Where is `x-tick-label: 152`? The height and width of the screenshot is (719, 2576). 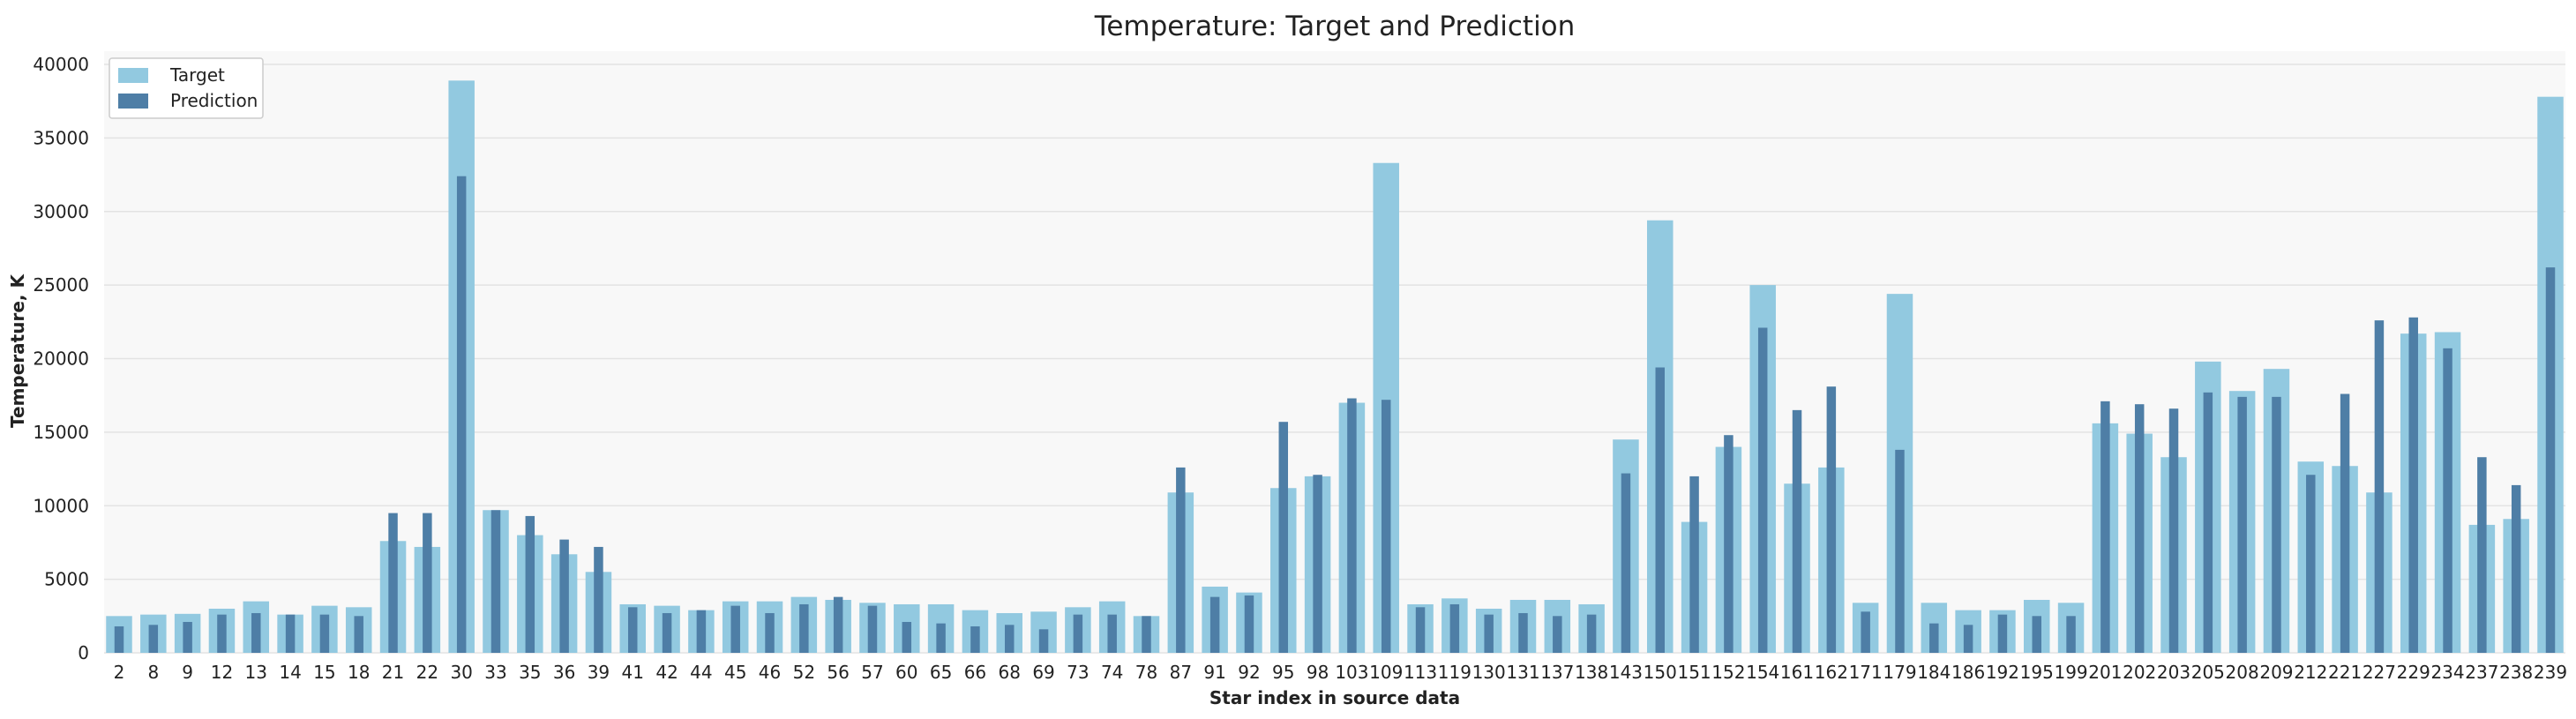
x-tick-label: 152 is located at coordinates (1728, 672).